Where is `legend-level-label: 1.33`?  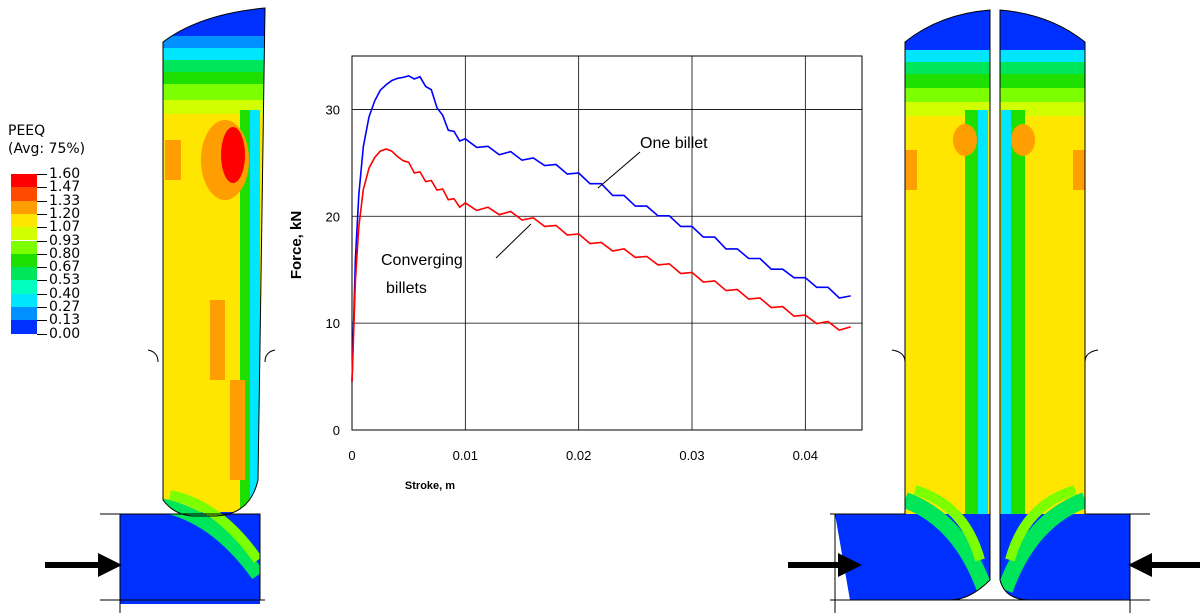 legend-level-label: 1.33 is located at coordinates (65, 200).